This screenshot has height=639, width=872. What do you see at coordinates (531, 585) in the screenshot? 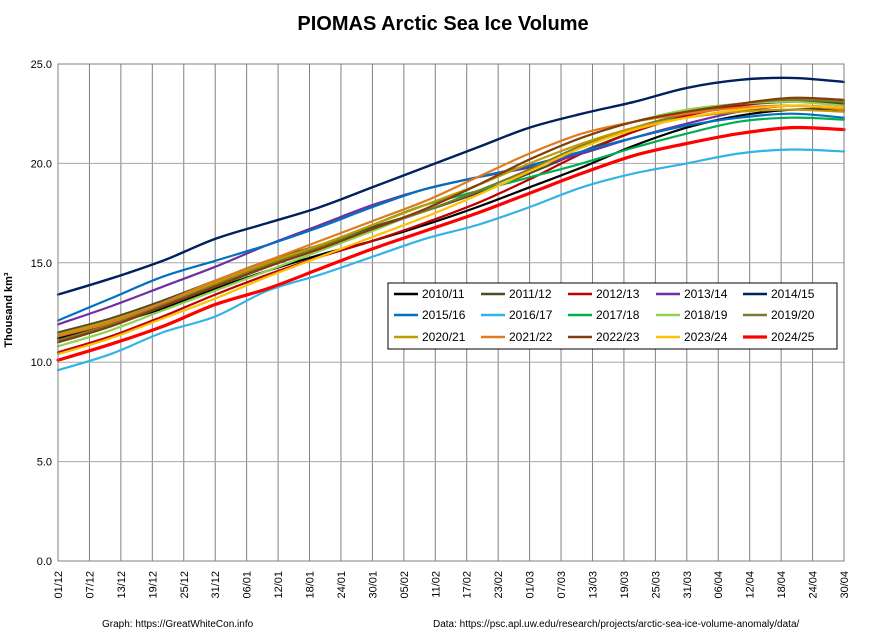
I see `x-tick-label: 01/03` at bounding box center [531, 585].